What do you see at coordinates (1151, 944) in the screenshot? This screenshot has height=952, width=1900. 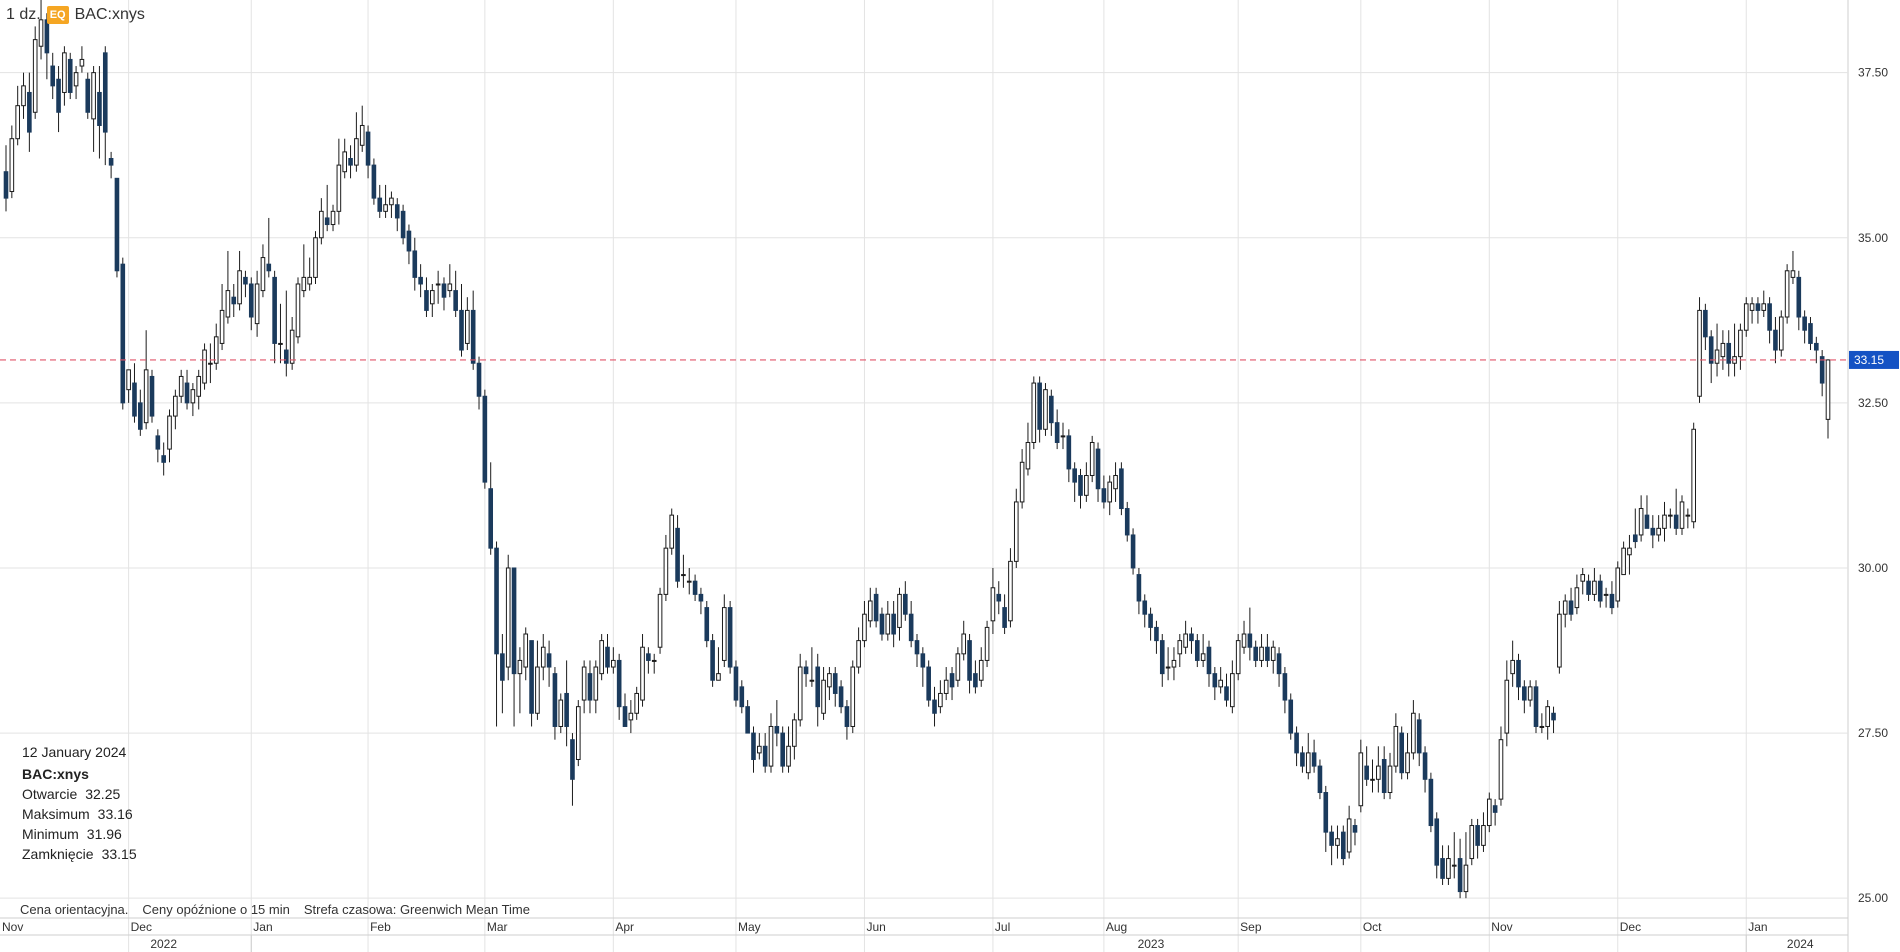 I see `x-year-label: 2023` at bounding box center [1151, 944].